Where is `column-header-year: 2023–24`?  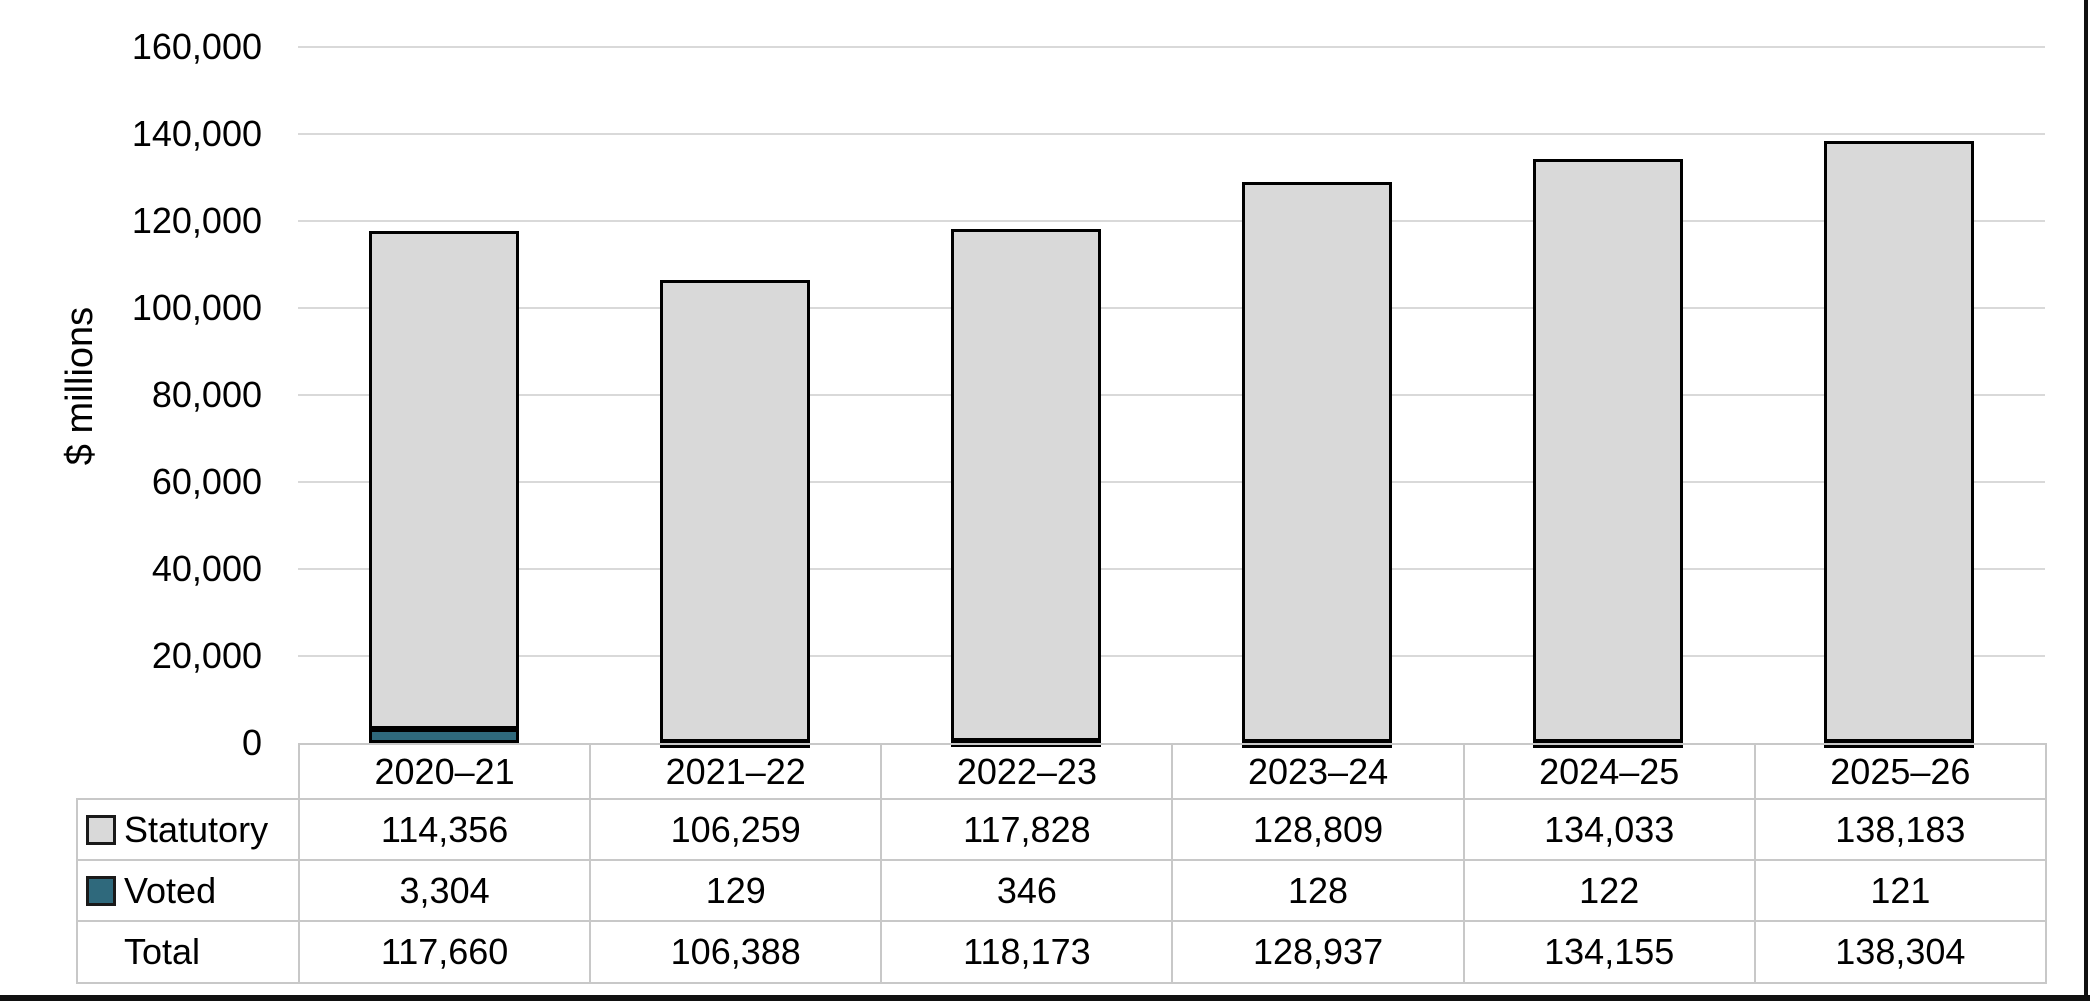 column-header-year: 2023–24 is located at coordinates (1318, 771).